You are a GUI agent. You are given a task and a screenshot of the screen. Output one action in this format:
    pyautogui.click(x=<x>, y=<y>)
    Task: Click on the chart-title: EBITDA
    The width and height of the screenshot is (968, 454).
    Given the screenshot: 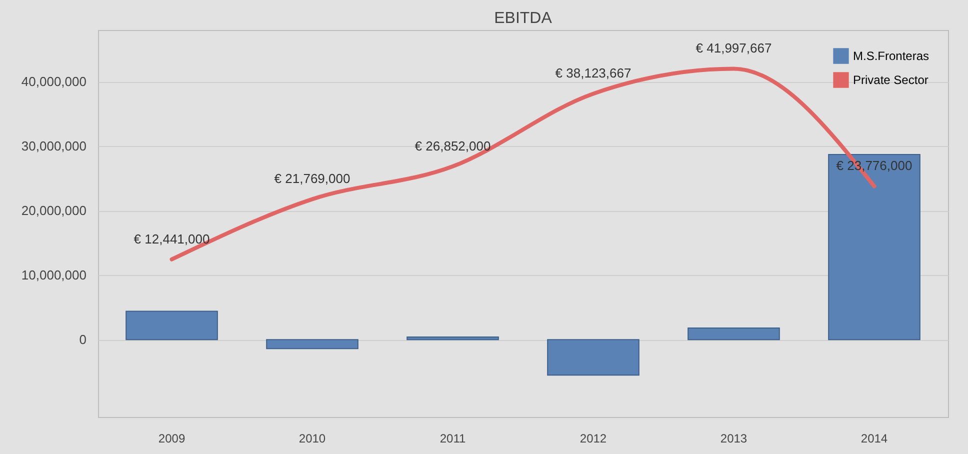 What is the action you would take?
    pyautogui.click(x=523, y=18)
    